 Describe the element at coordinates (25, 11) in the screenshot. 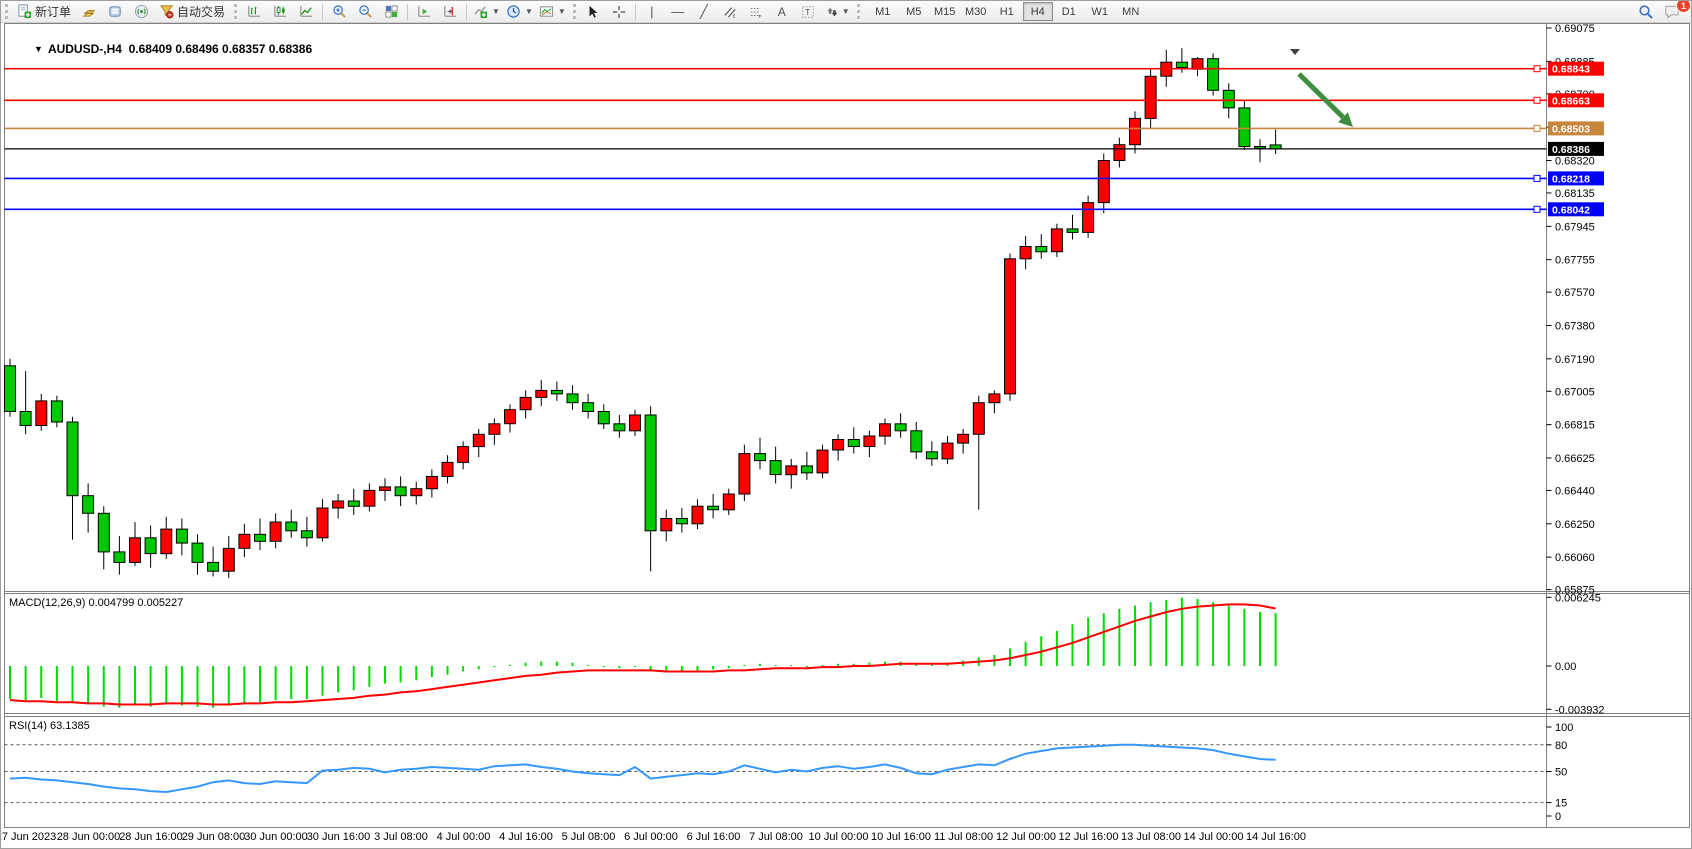

I see `new-order-icon` at that location.